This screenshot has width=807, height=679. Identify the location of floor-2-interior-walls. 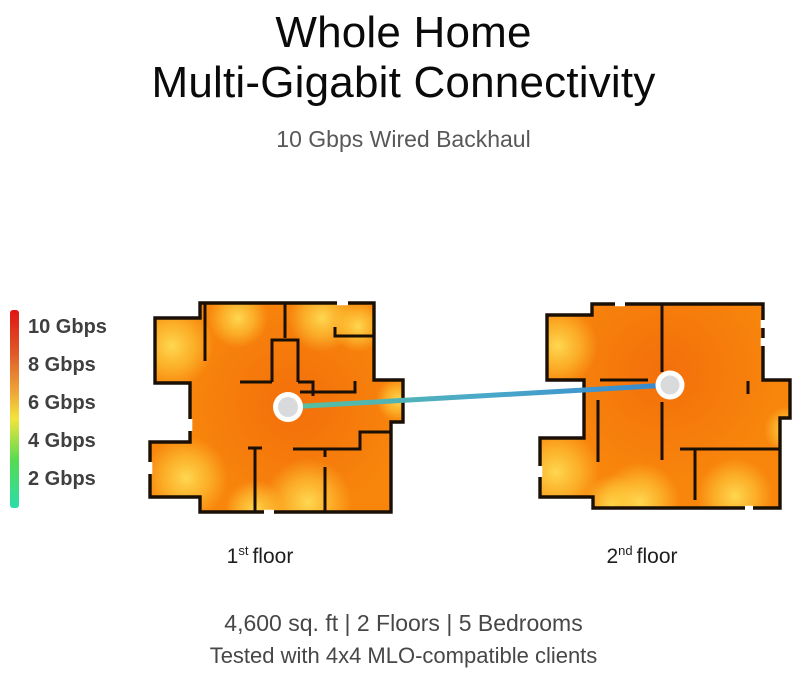
(688, 402).